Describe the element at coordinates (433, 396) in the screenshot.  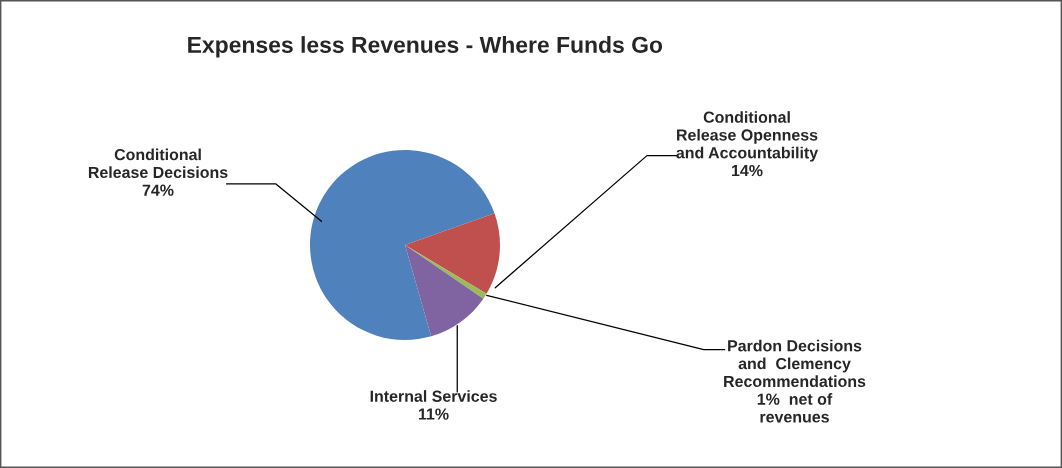
I see `slice-label: Internal Services` at that location.